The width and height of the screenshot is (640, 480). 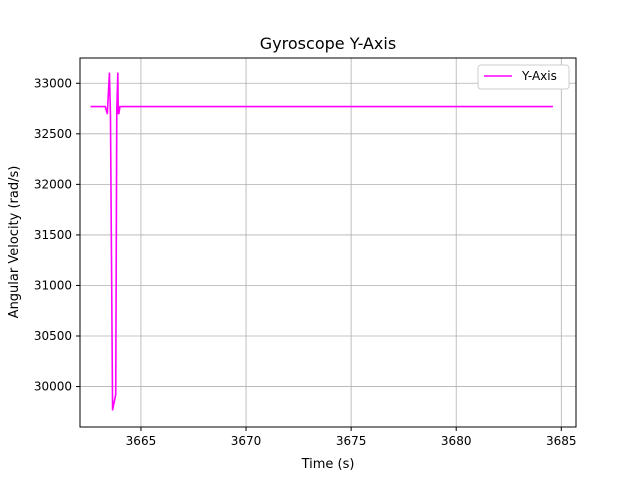 I want to click on x-tick-label-0: 3665, so click(x=141, y=441).